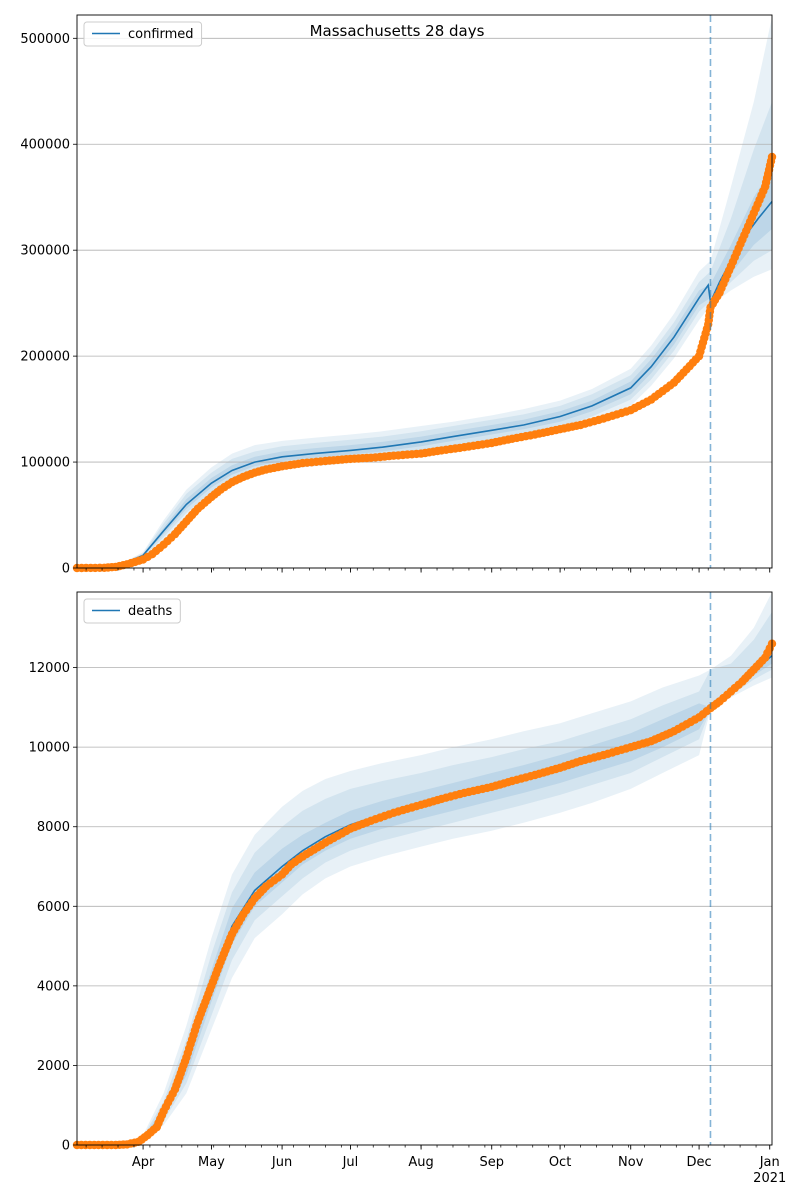 The height and width of the screenshot is (1200, 800). I want to click on confirmed-x-axis, so click(428, 570).